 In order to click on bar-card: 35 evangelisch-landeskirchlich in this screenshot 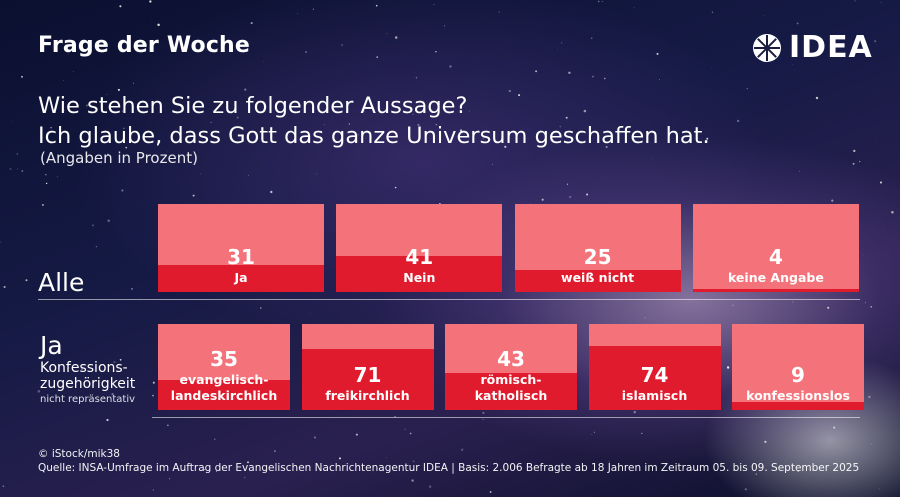, I will do `click(224, 367)`.